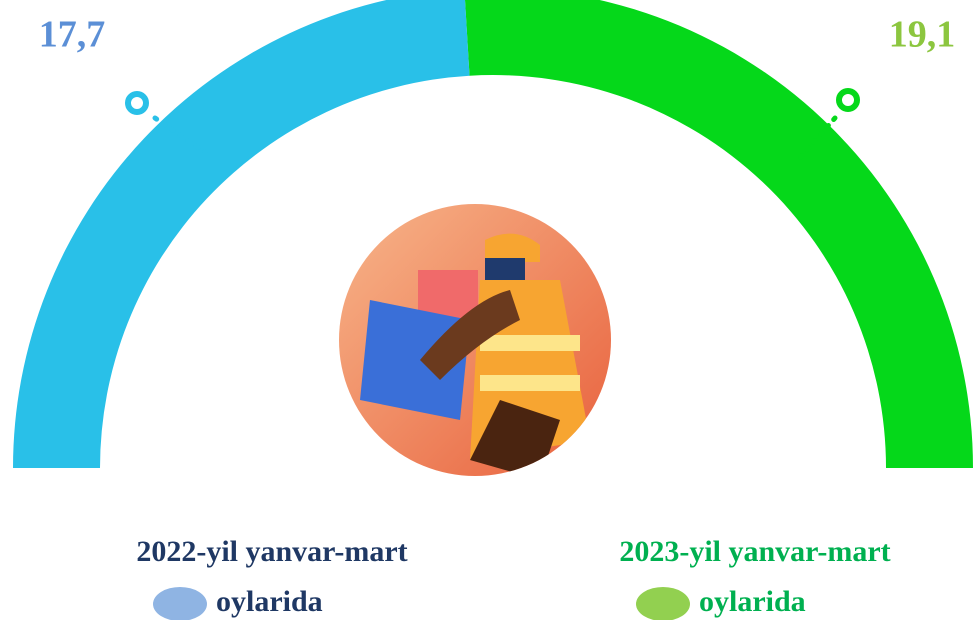 The width and height of the screenshot is (980, 620). What do you see at coordinates (922, 35) in the screenshot?
I see `value-label: 19,1` at bounding box center [922, 35].